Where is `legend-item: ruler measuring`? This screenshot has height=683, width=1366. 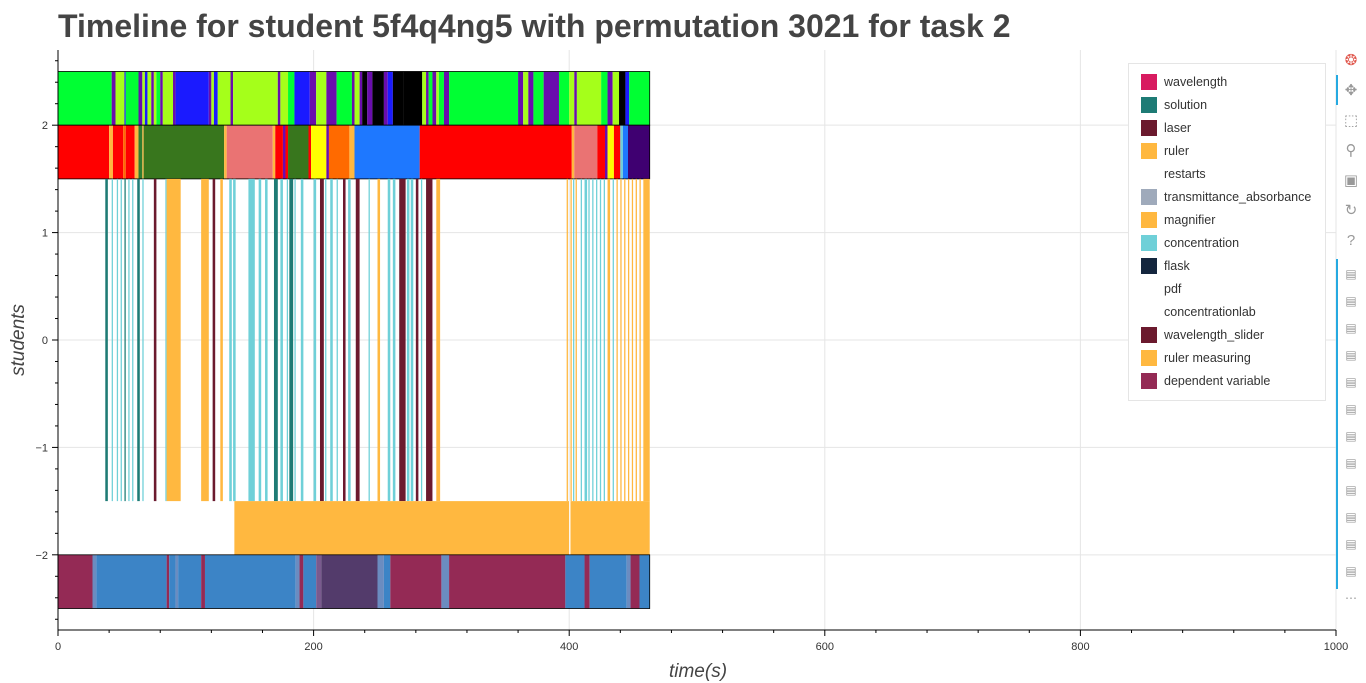
legend-item: ruler measuring is located at coordinates (1196, 358).